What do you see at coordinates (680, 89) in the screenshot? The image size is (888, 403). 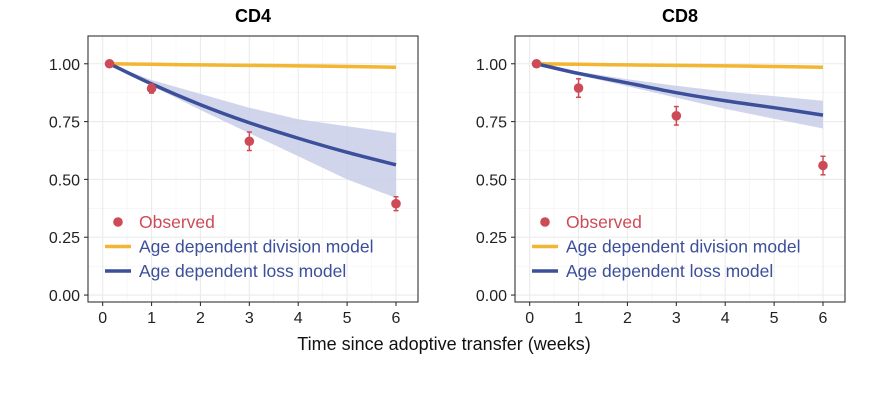 I see `loss-model-line` at bounding box center [680, 89].